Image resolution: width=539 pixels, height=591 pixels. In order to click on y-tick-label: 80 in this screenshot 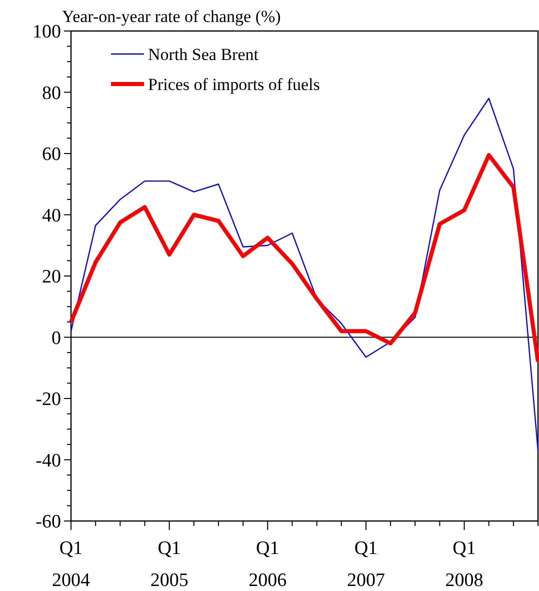, I will do `click(51, 93)`.